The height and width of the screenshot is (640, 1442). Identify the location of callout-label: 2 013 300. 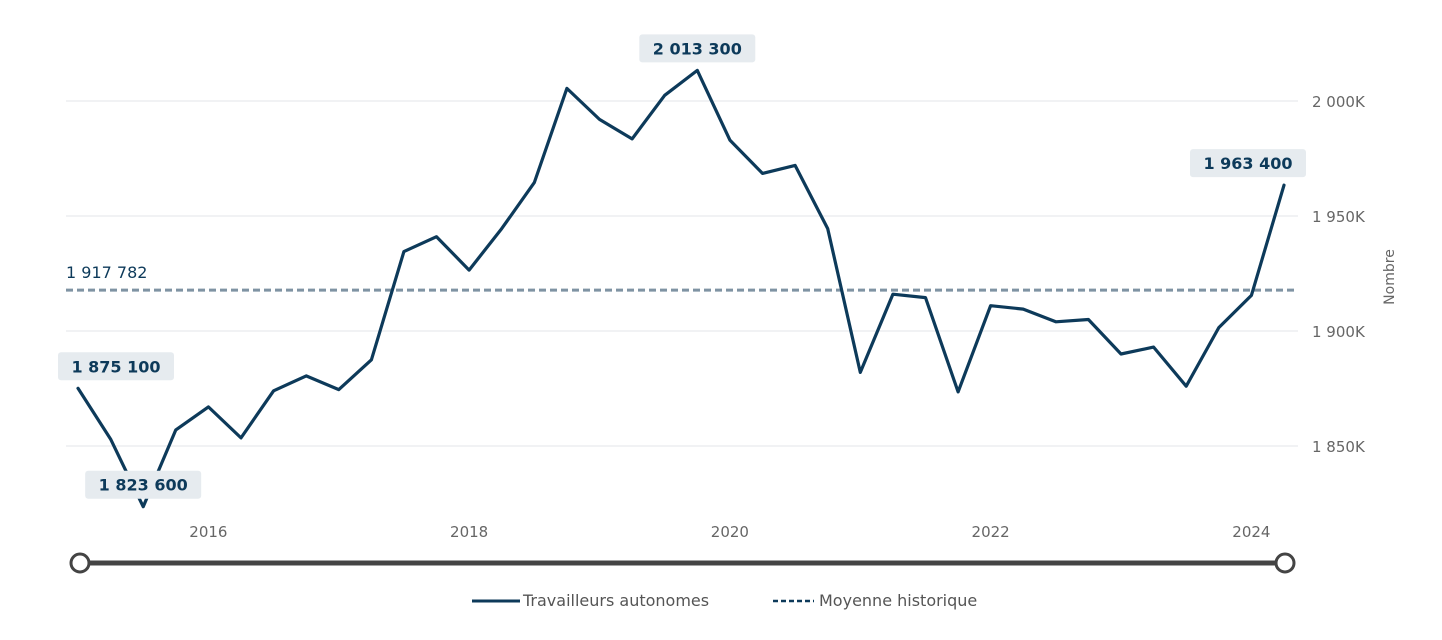
(697, 48).